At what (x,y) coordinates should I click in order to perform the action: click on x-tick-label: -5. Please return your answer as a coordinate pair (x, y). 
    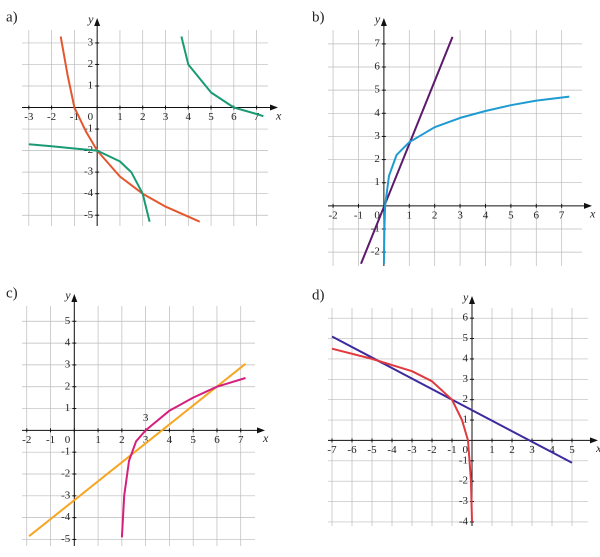
    Looking at the image, I should click on (372, 450).